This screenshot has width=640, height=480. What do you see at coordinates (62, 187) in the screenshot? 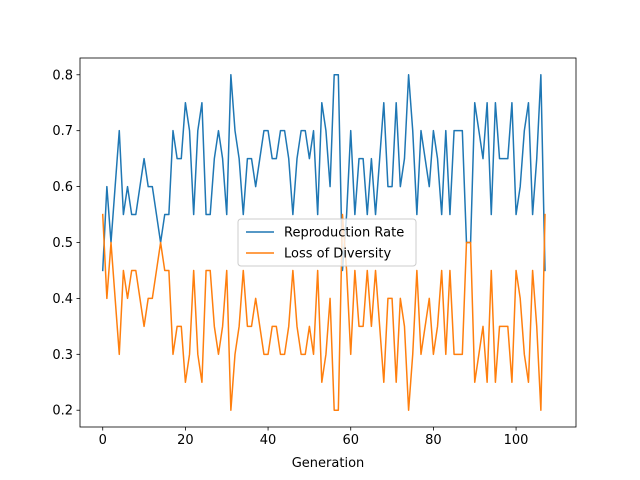
I see `y-tick-label: 0.6` at bounding box center [62, 187].